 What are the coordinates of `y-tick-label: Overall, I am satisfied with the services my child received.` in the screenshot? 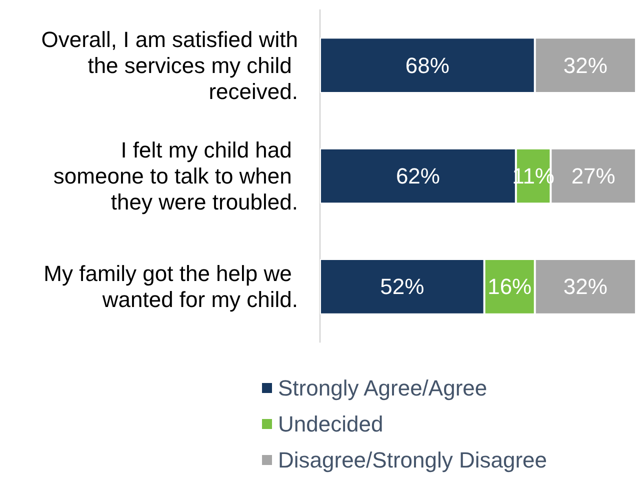 It's located at (169, 65).